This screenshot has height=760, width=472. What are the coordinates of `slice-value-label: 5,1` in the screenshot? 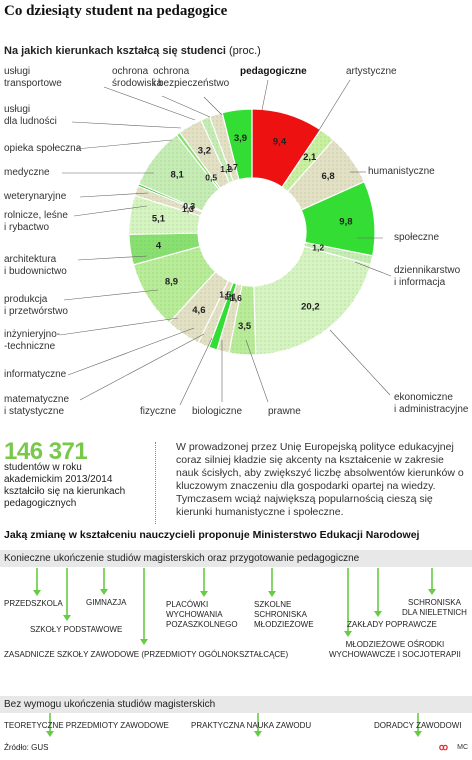 It's located at (159, 219).